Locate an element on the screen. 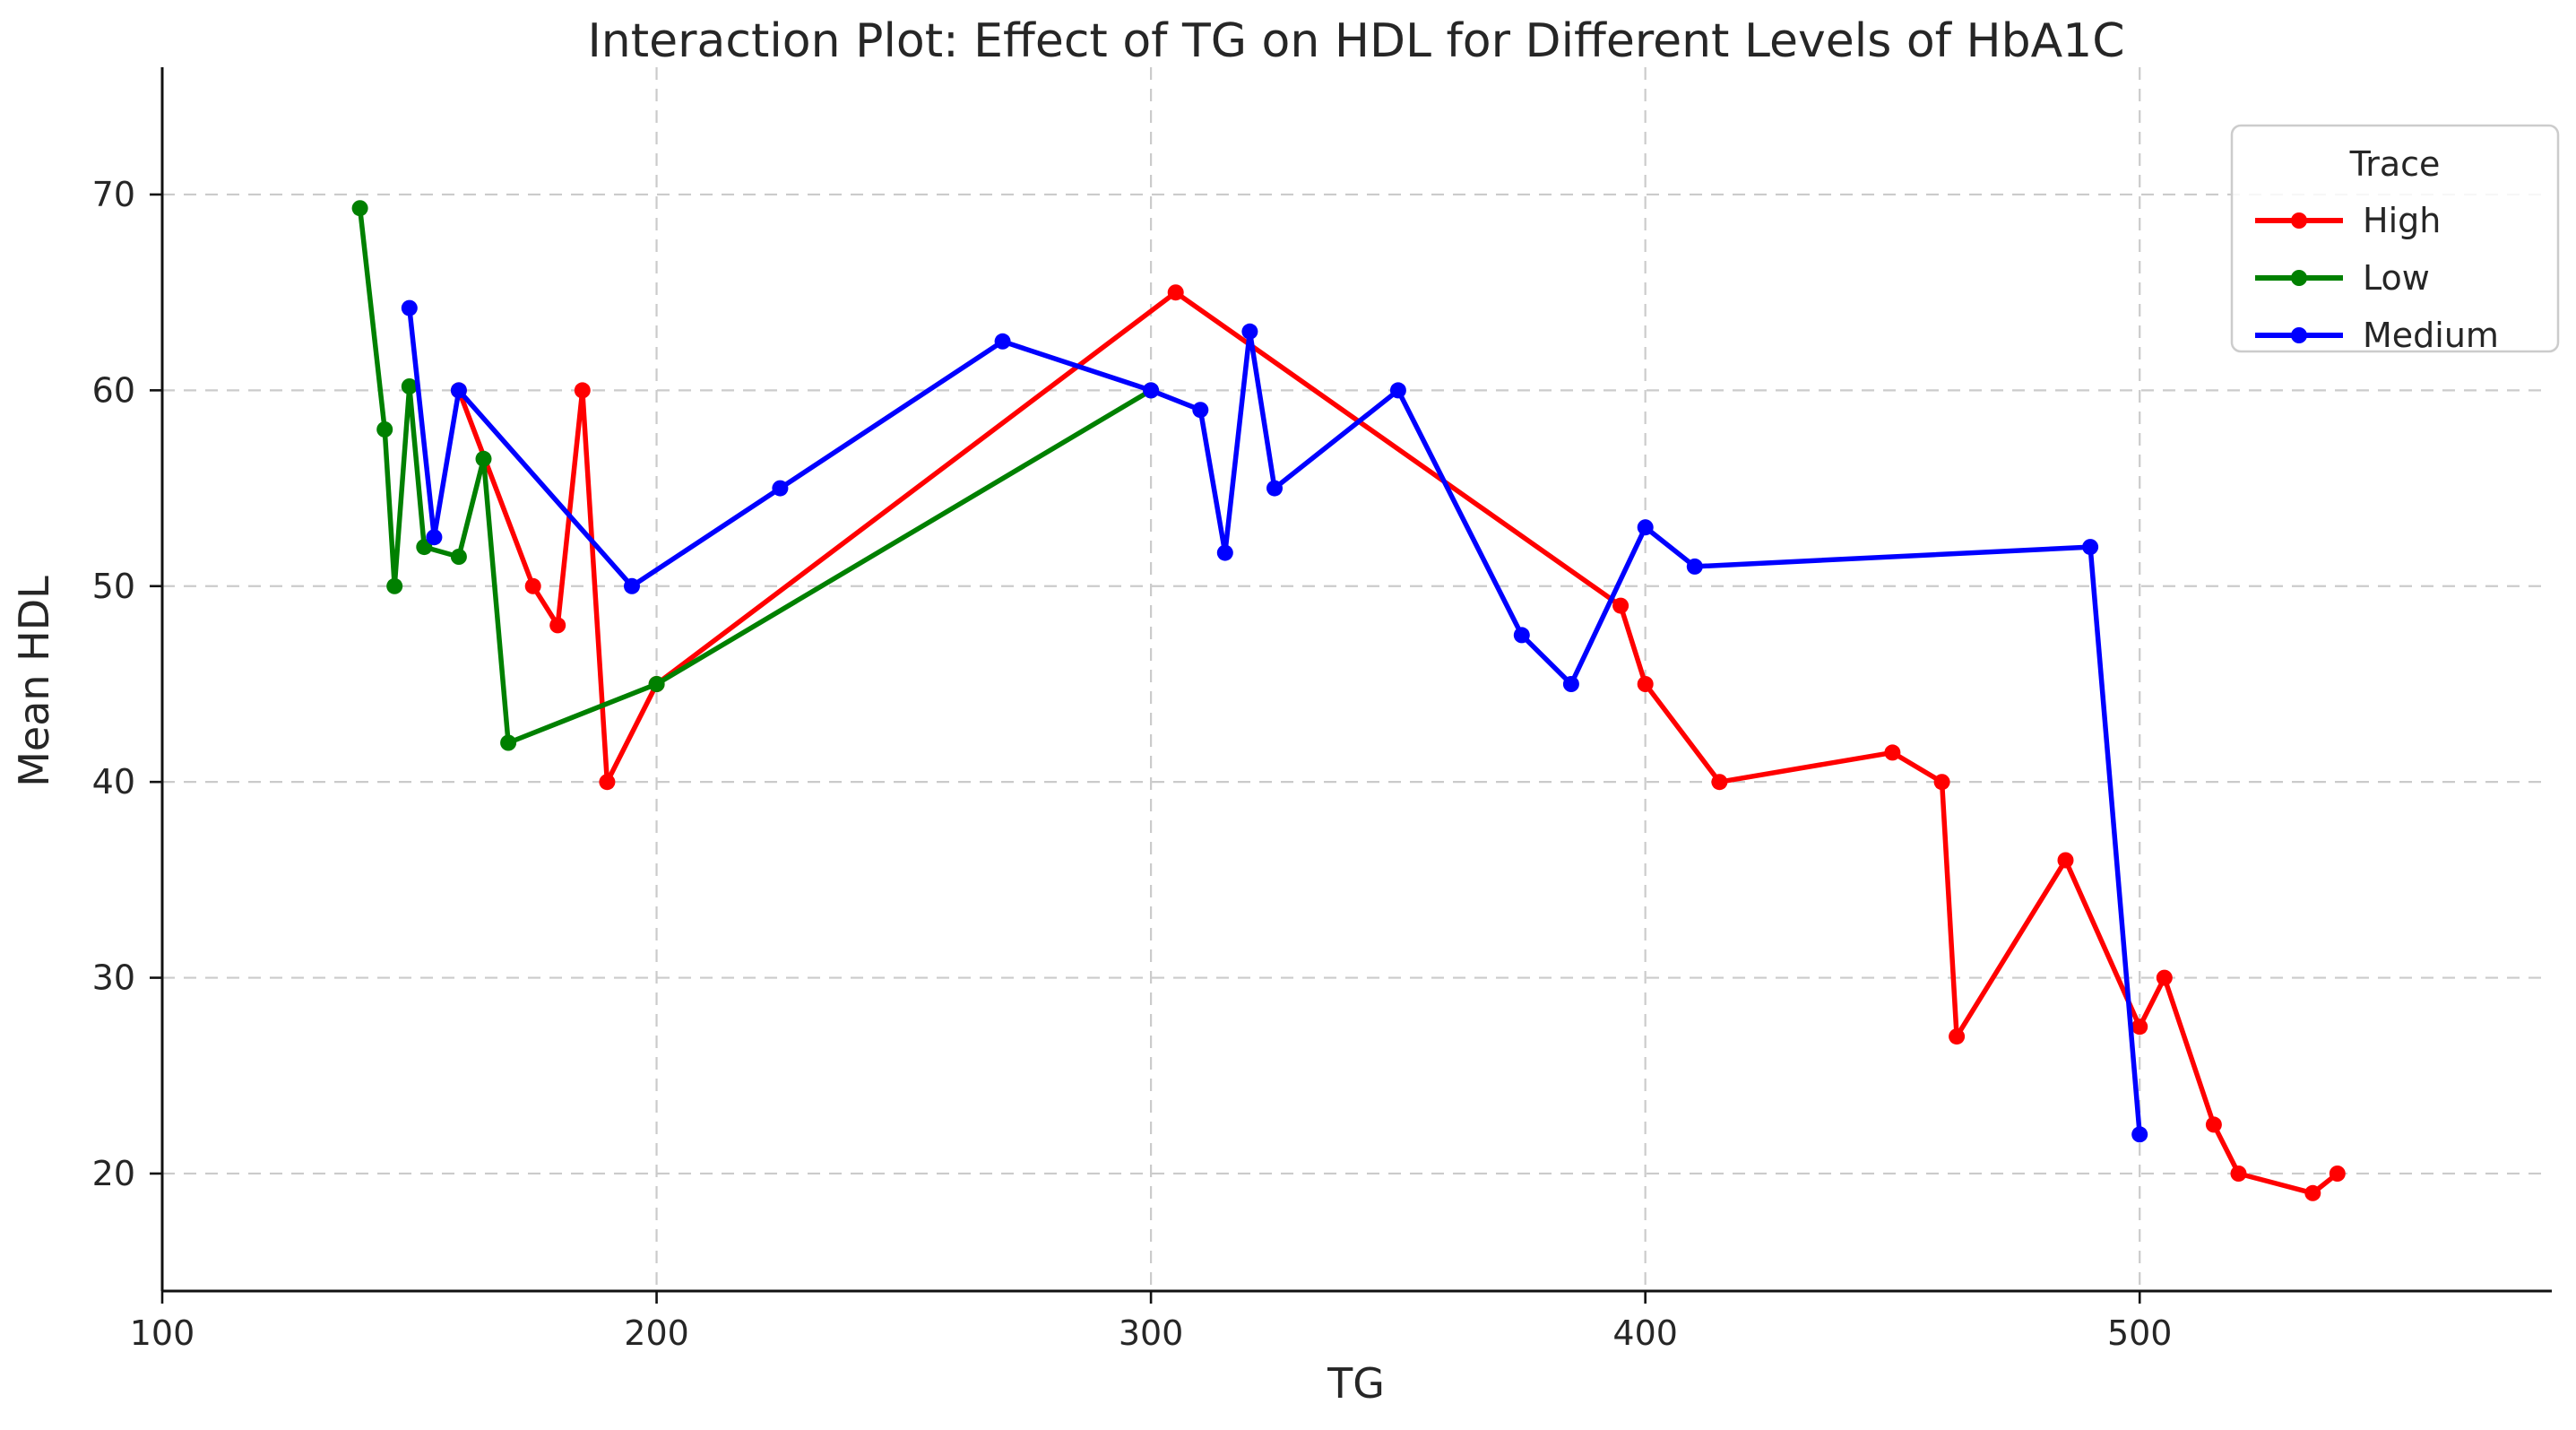 The width and height of the screenshot is (2576, 1430). legend-item-low: Low is located at coordinates (2342, 278).